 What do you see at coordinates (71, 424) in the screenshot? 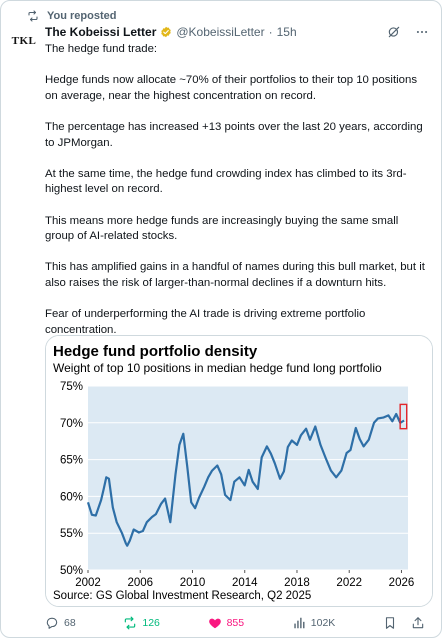
I see `y-tick-label: 70%` at bounding box center [71, 424].